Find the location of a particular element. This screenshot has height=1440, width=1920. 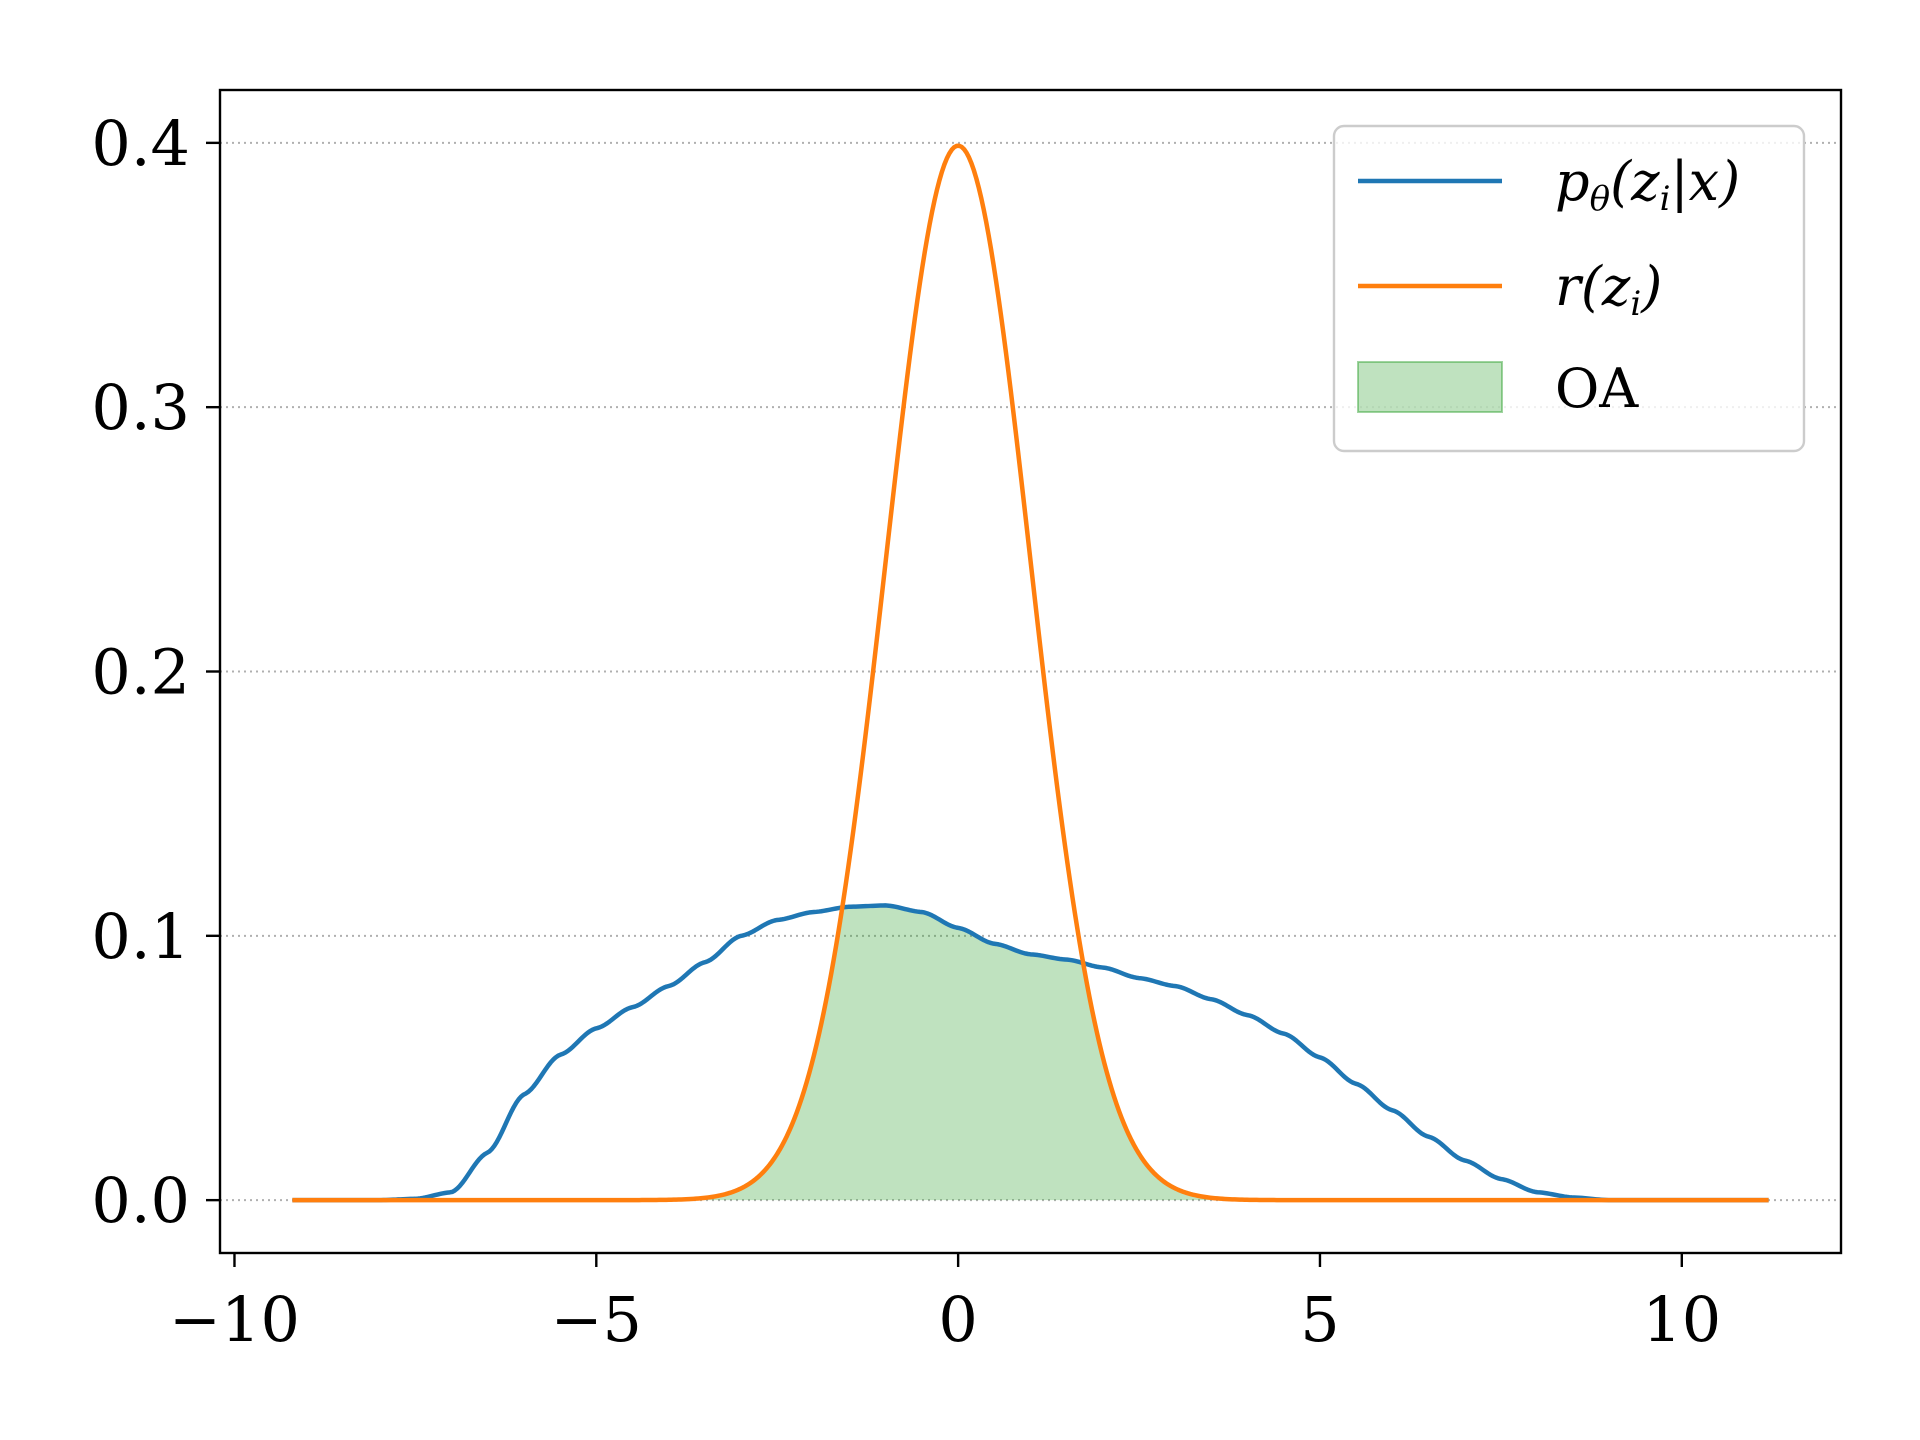

legend-box is located at coordinates (1569, 288).